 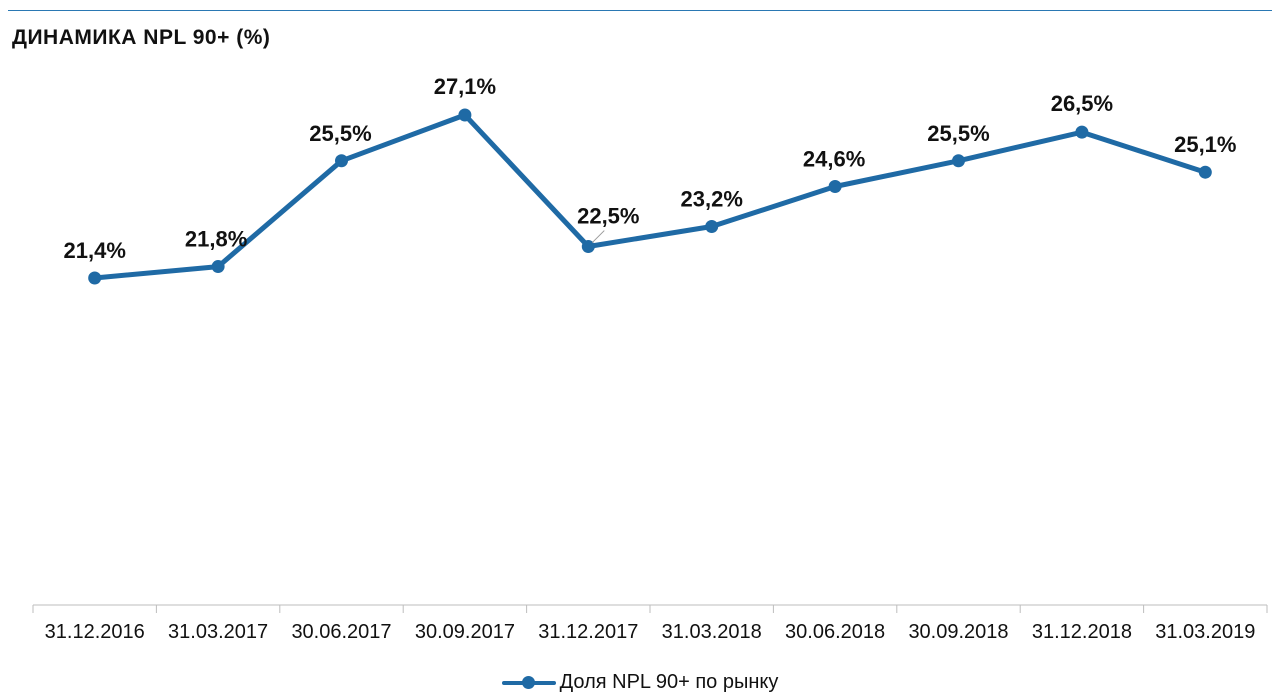 I want to click on legend-marker, so click(x=528, y=682).